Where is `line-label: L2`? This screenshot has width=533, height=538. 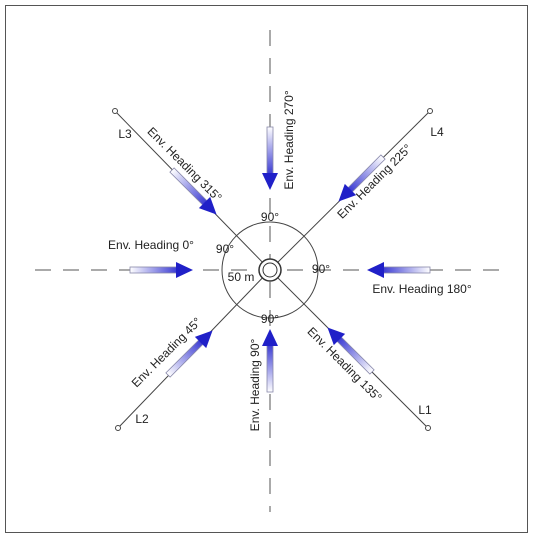
line-label: L2 is located at coordinates (142, 419).